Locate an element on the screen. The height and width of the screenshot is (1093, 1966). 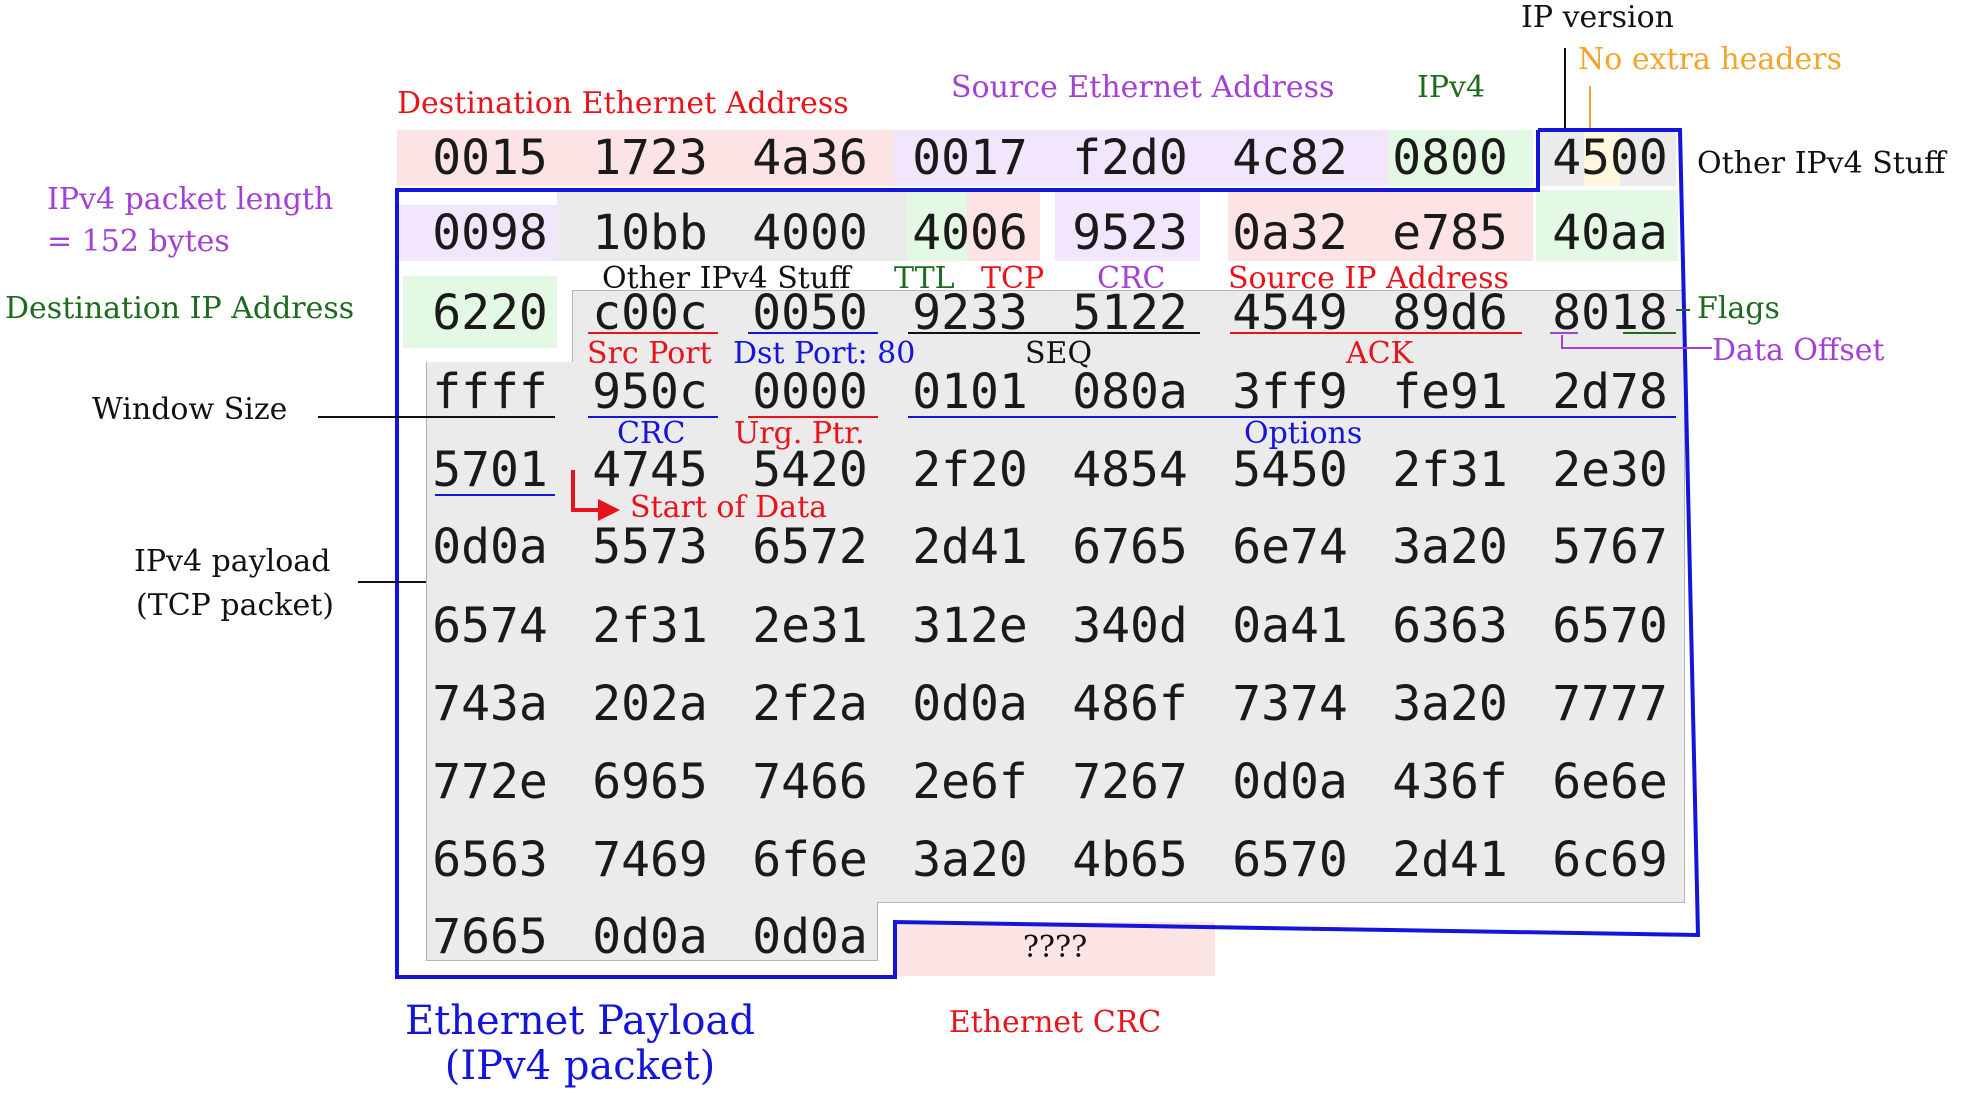
hex-word: 6572 is located at coordinates (810, 547).